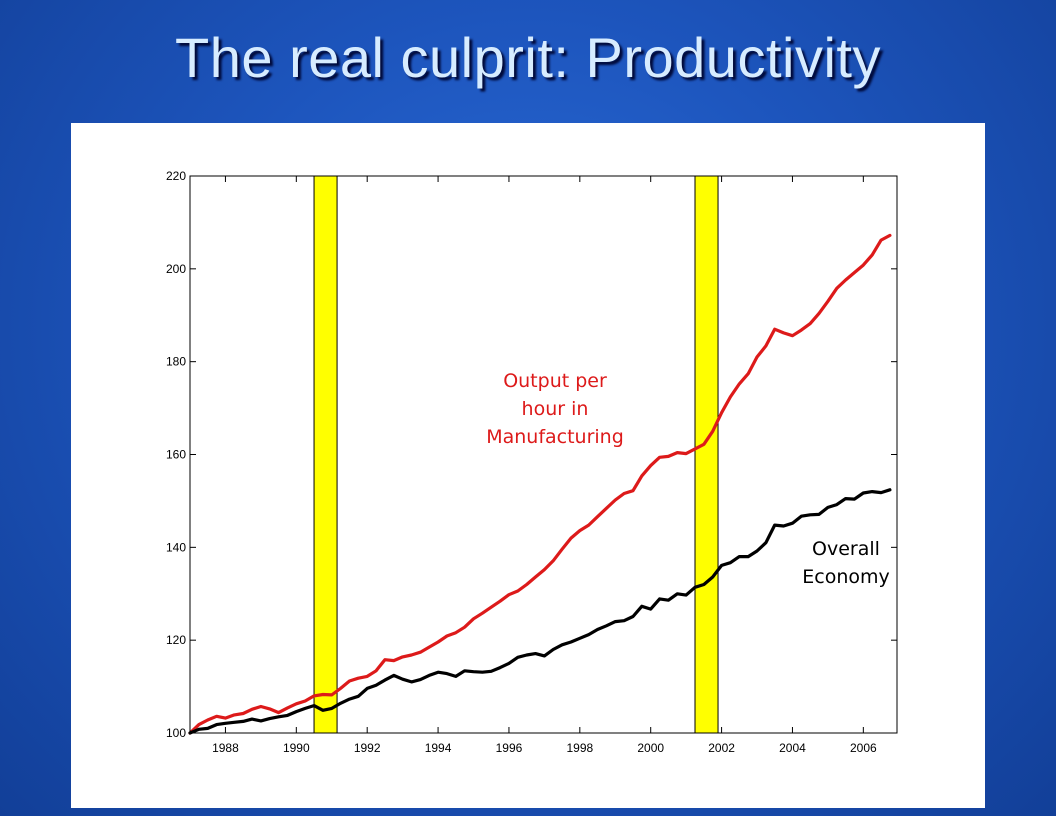 The image size is (1056, 816). Describe the element at coordinates (176, 547) in the screenshot. I see `y-tick-label: 140` at that location.